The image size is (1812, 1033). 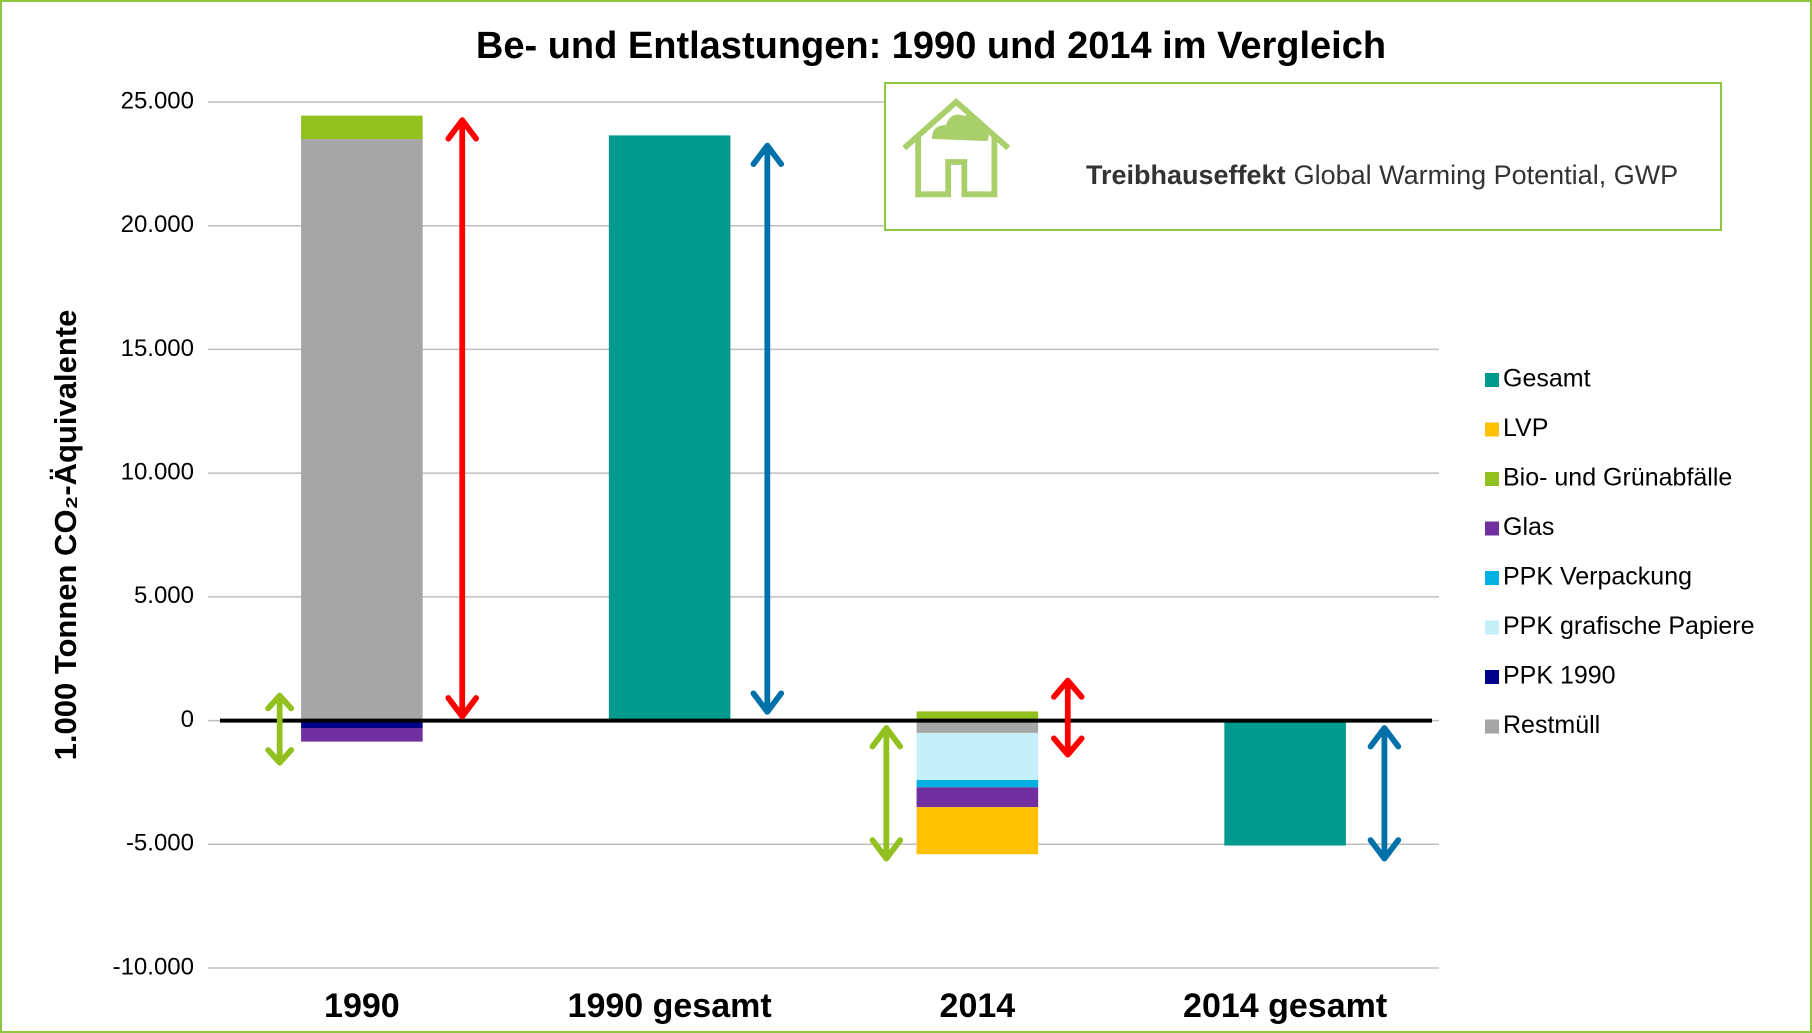 What do you see at coordinates (153, 966) in the screenshot?
I see `y-tick-label: -10.000` at bounding box center [153, 966].